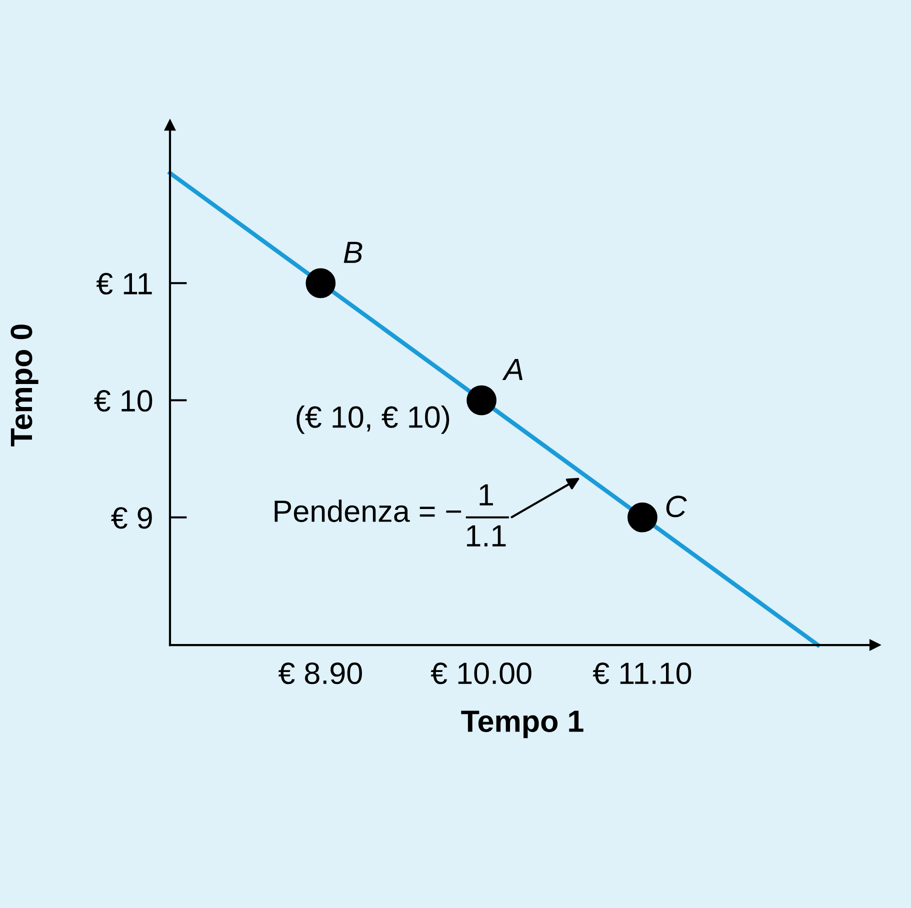 Image resolution: width=911 pixels, height=908 pixels. Describe the element at coordinates (481, 673) in the screenshot. I see `x-tick-label: € 10.00` at that location.